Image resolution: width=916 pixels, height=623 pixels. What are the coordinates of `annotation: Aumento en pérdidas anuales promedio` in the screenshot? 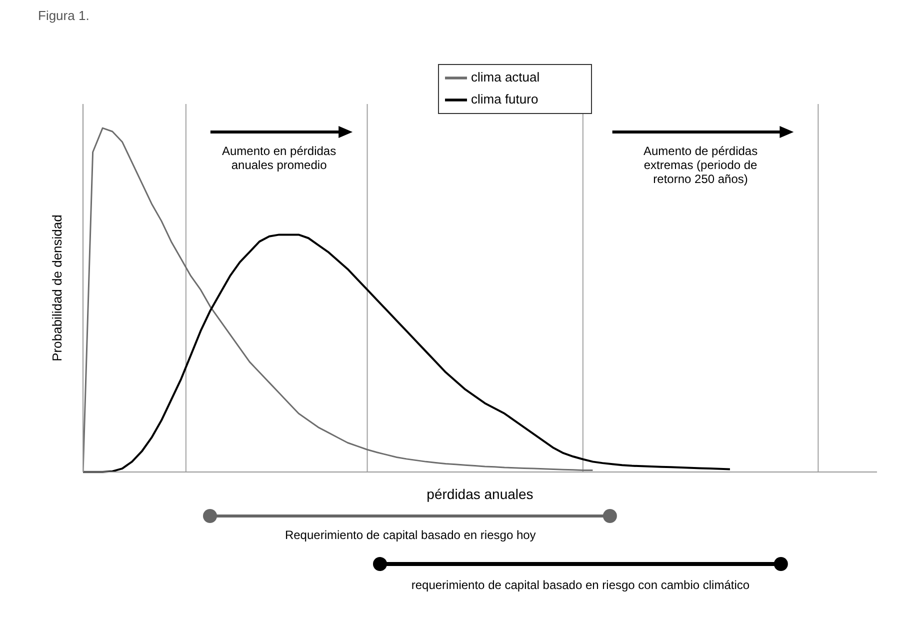 It's located at (279, 158).